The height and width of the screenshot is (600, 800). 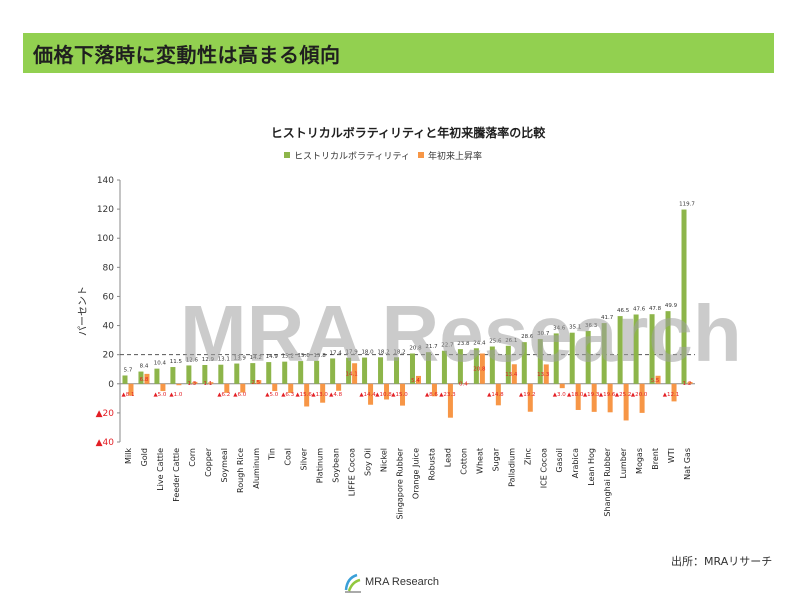 What do you see at coordinates (383, 395) in the screenshot?
I see `data-label-ytd: ▲10.8` at bounding box center [383, 395].